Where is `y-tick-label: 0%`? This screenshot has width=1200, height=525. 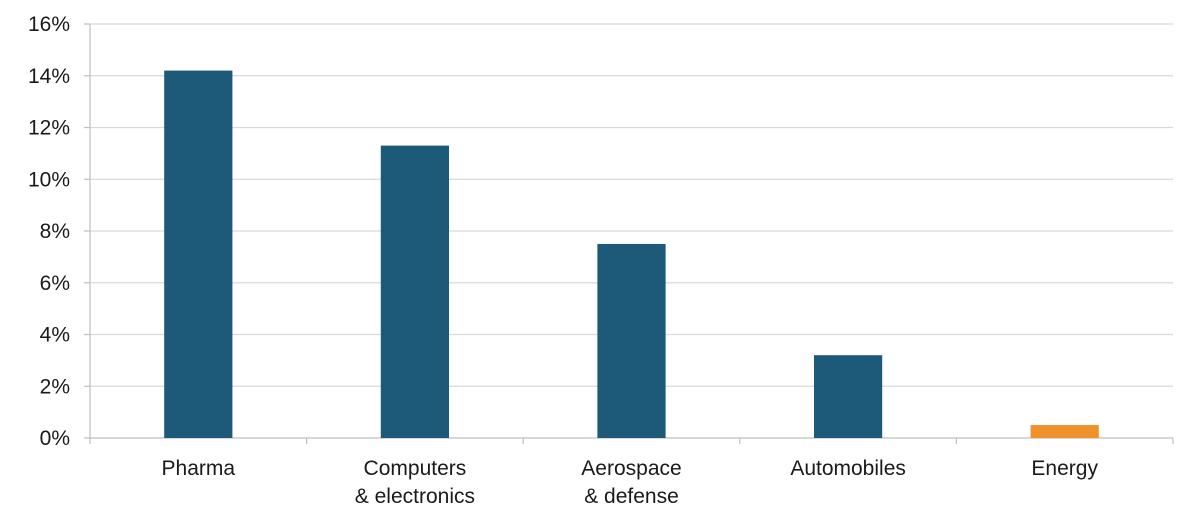
y-tick-label: 0% is located at coordinates (55, 438).